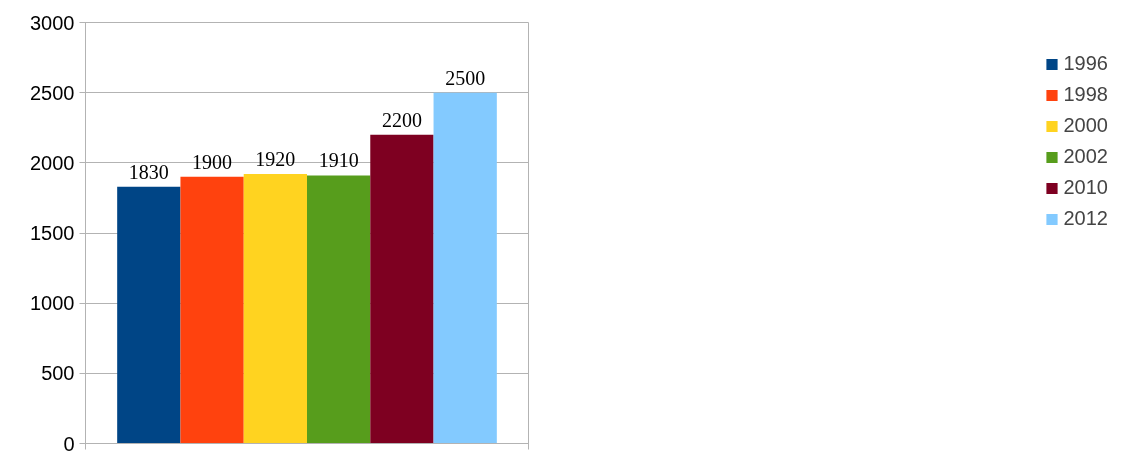  I want to click on y-tick-label: 0, so click(69, 442).